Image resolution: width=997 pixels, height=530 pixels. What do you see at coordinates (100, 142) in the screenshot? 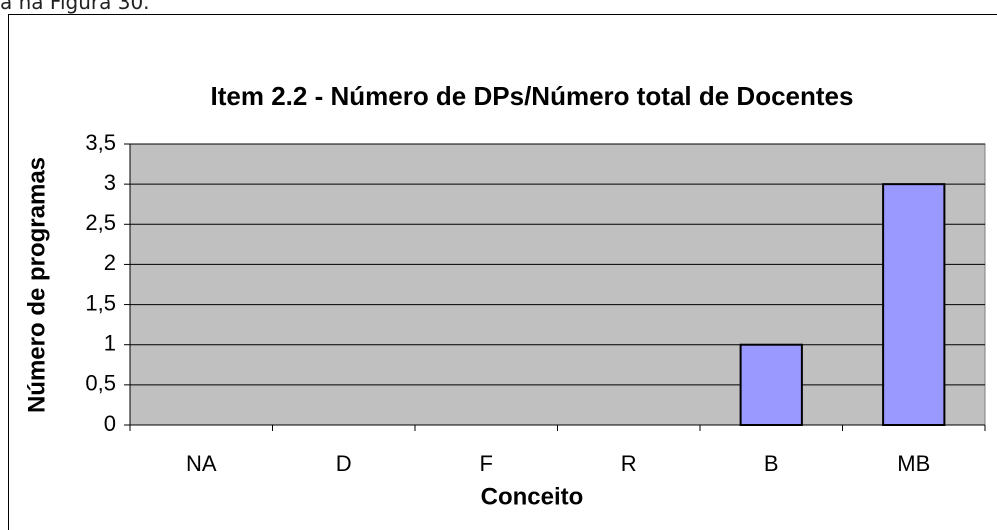
I see `y-tick-label: 3,5` at bounding box center [100, 142].